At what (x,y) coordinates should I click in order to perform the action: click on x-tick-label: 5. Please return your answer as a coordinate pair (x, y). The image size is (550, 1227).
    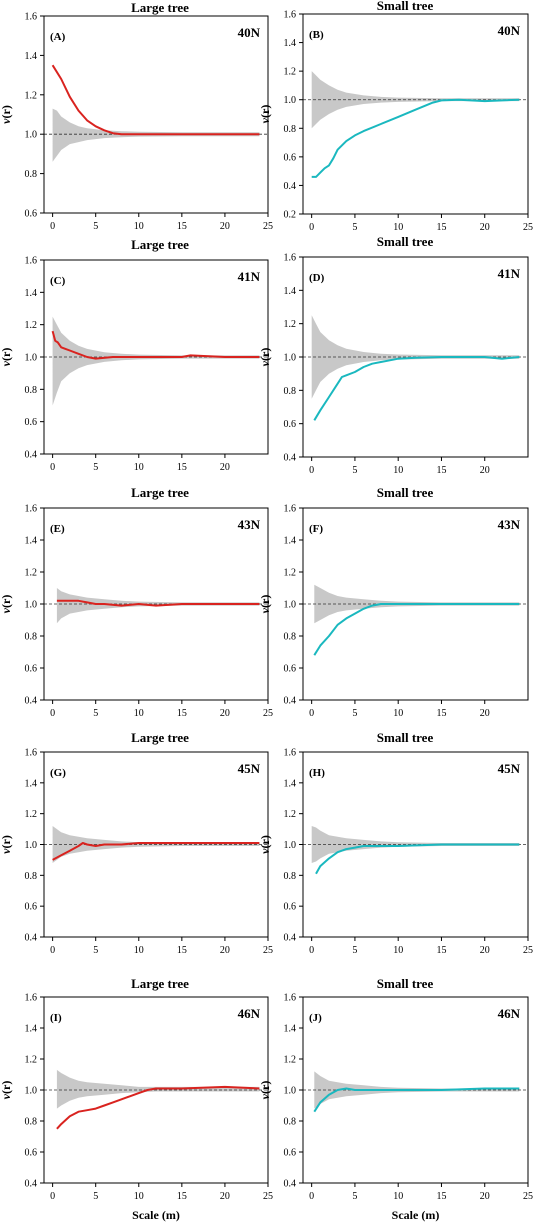
    Looking at the image, I should click on (354, 950).